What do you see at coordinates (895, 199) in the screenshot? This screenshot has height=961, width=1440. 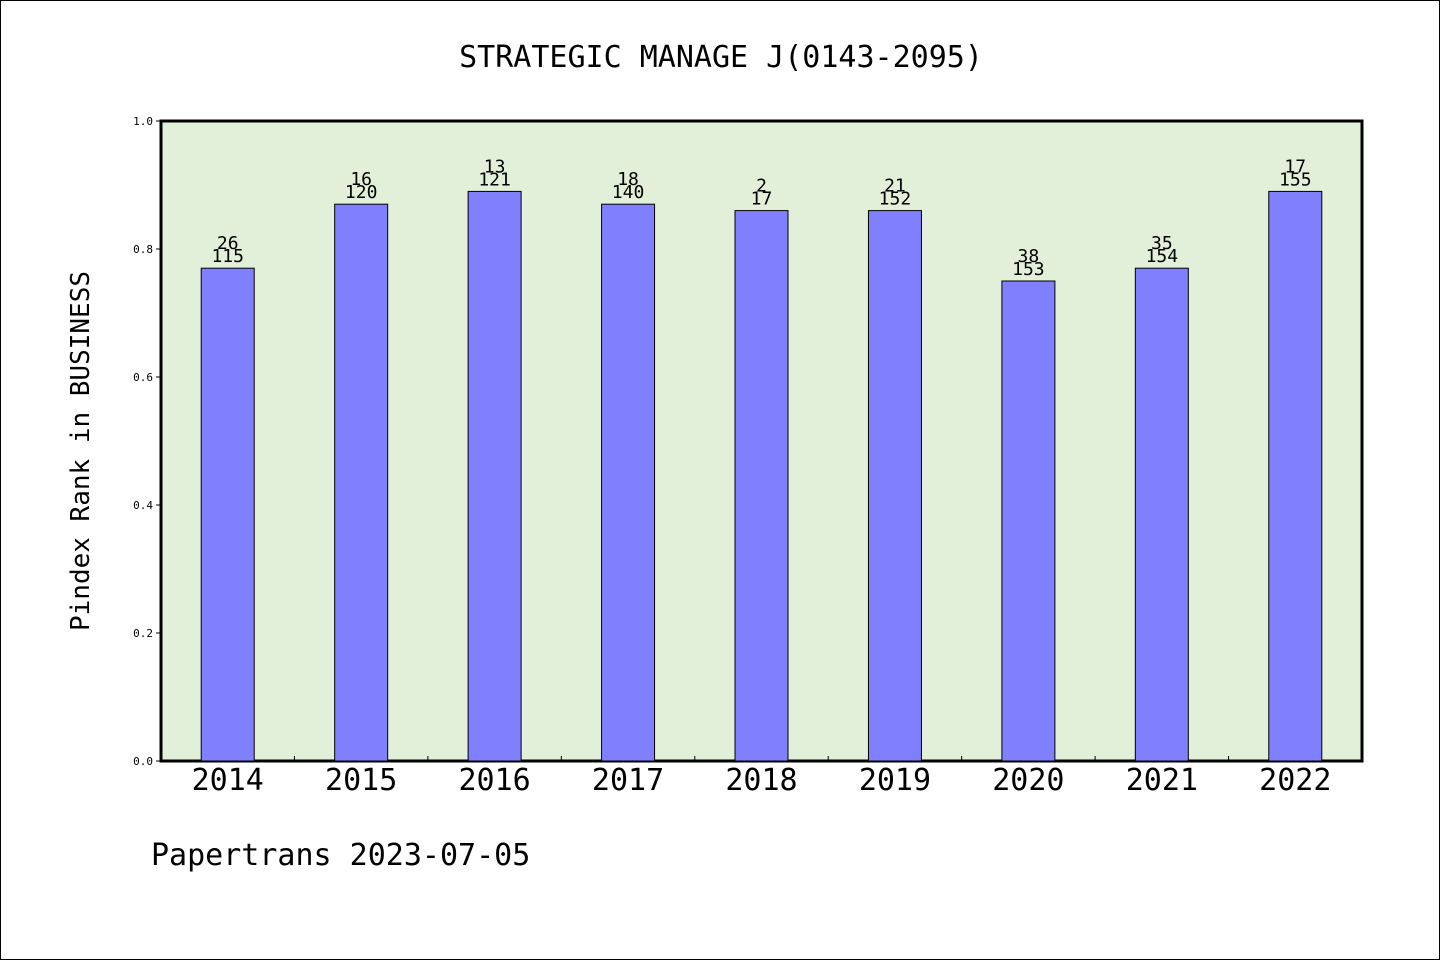 I see `bar-total-label: 152` at bounding box center [895, 199].